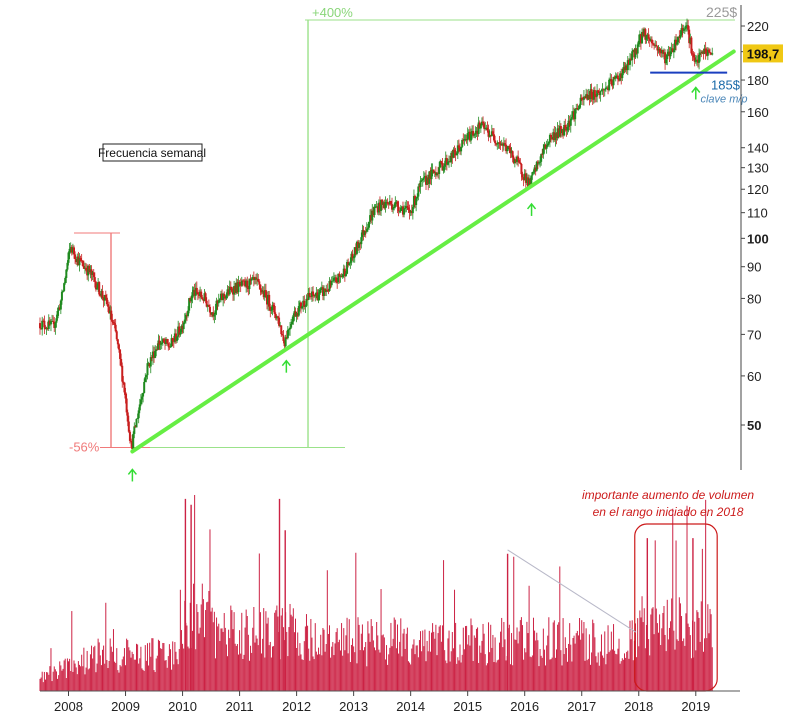 The image size is (800, 725). Describe the element at coordinates (758, 148) in the screenshot. I see `y-tick-label: 140` at that location.